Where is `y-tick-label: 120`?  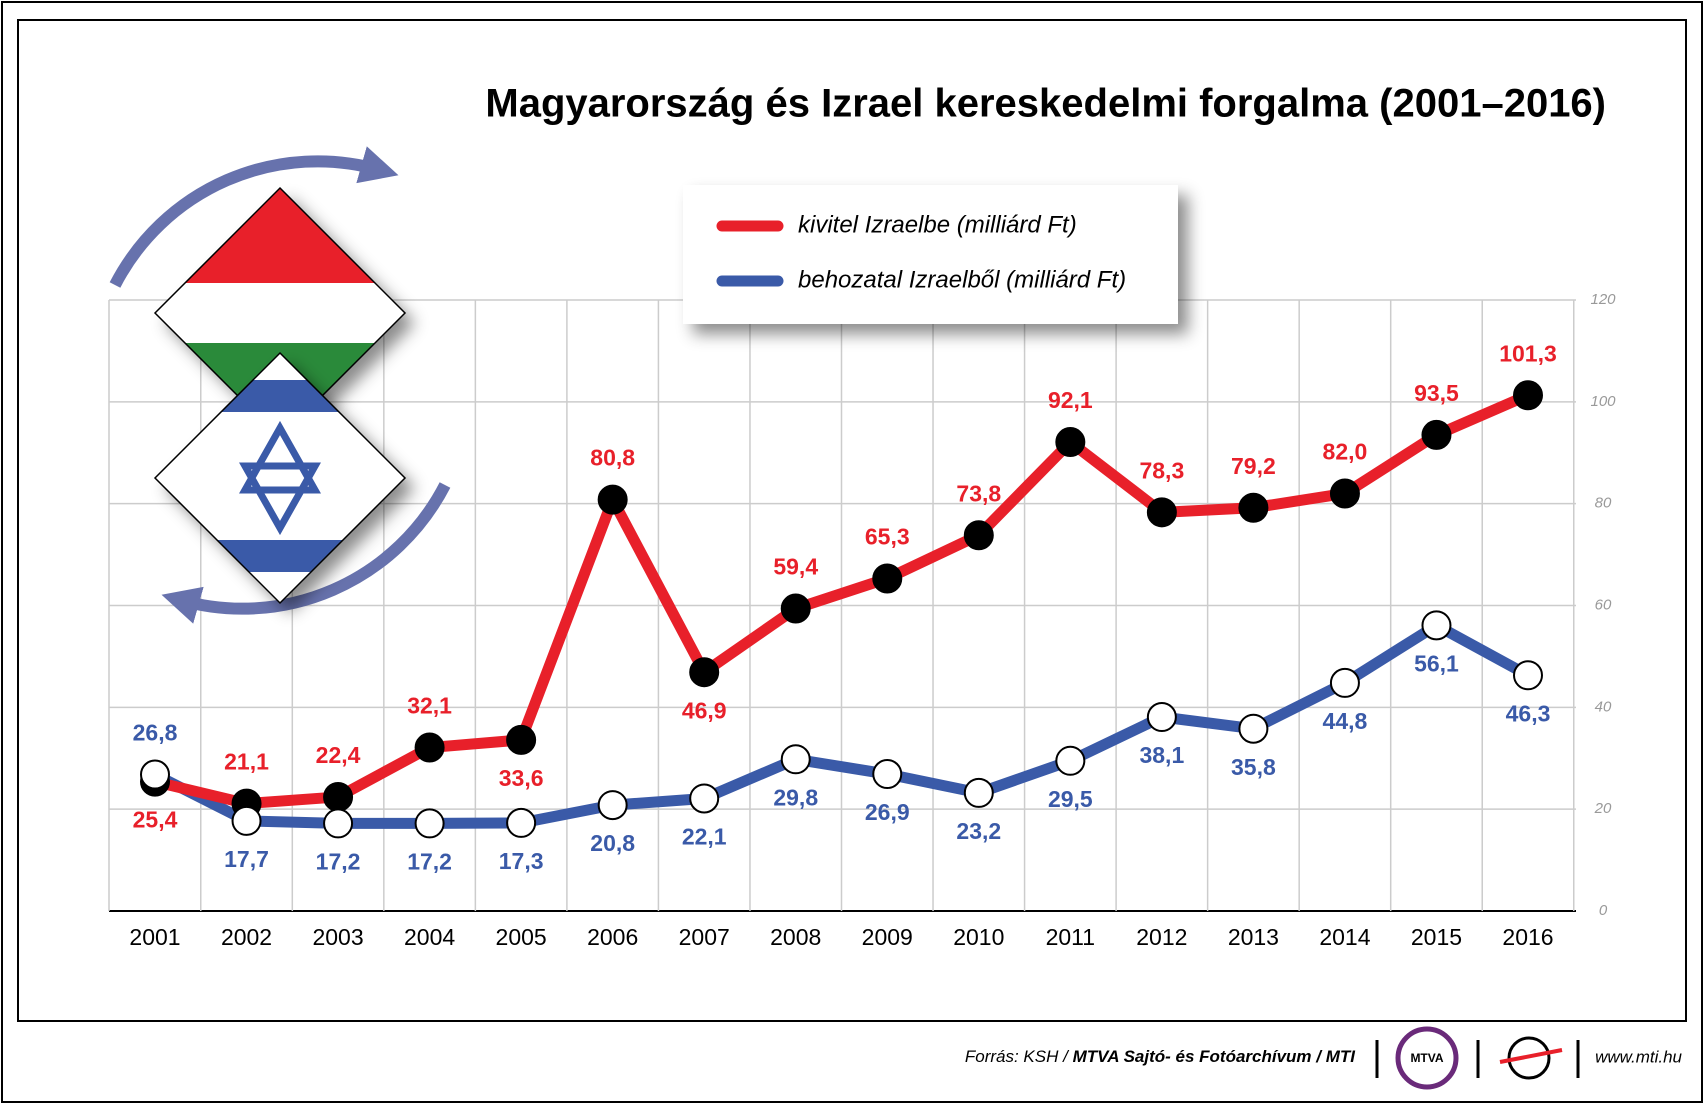
y-tick-label: 120 is located at coordinates (1603, 299).